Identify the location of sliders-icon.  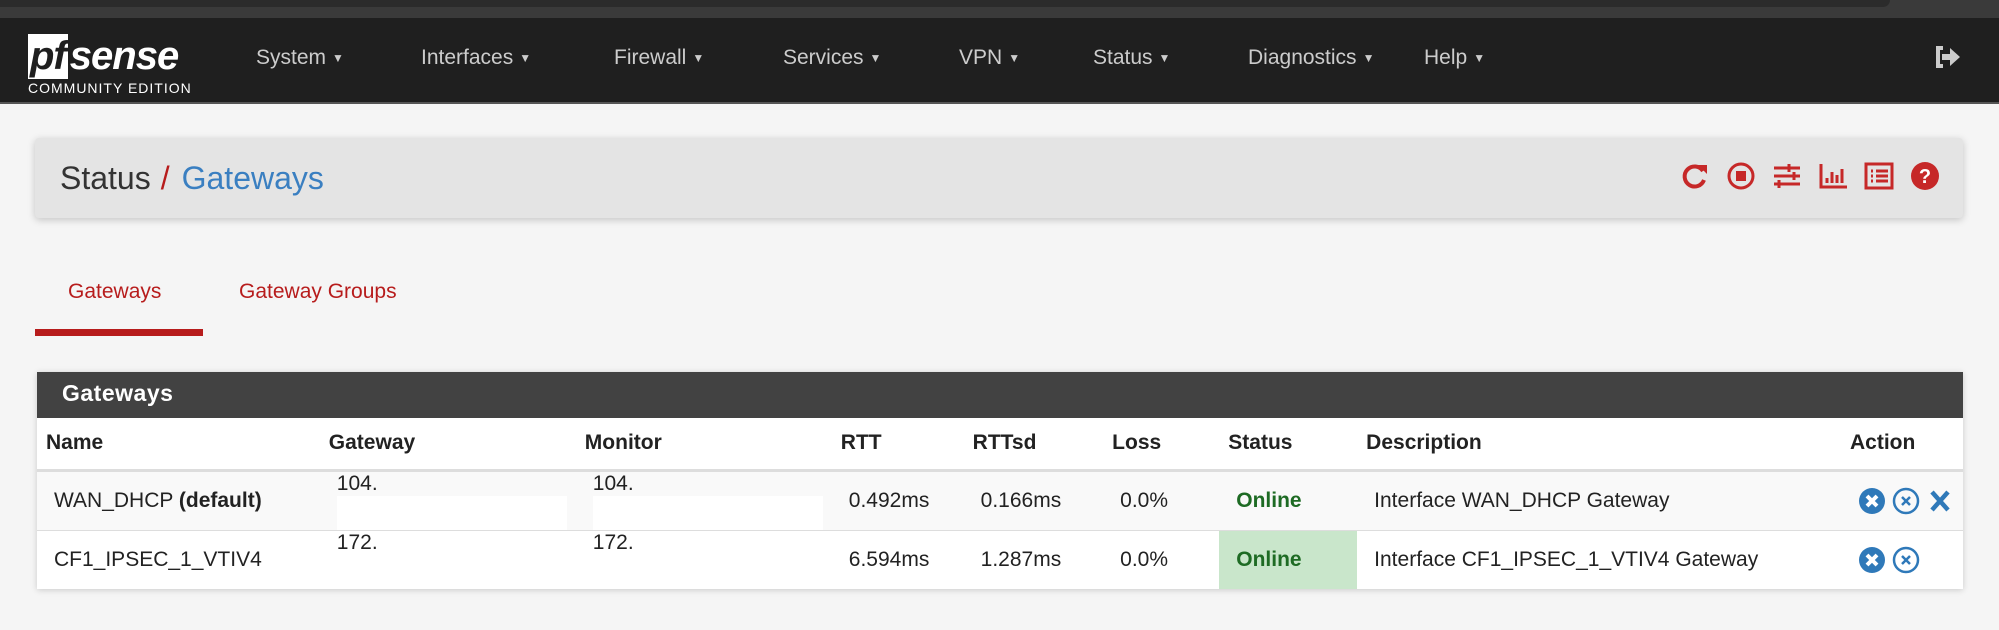
(1787, 176).